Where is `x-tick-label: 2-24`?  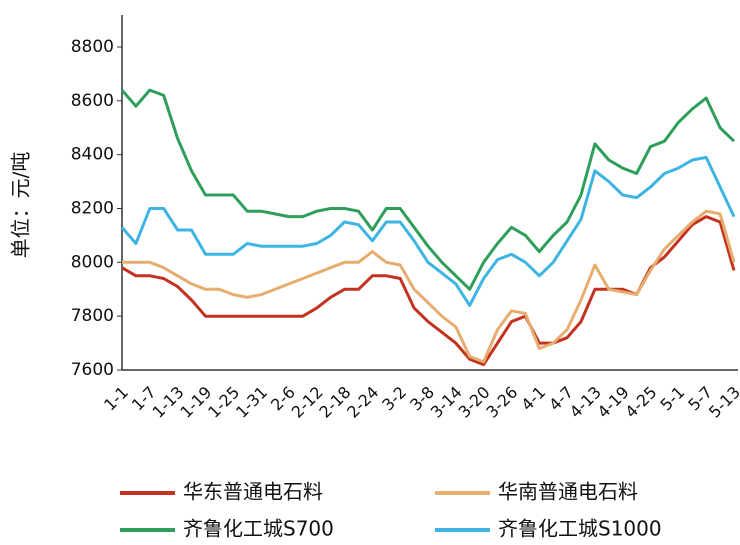 x-tick-label: 2-24 is located at coordinates (362, 402).